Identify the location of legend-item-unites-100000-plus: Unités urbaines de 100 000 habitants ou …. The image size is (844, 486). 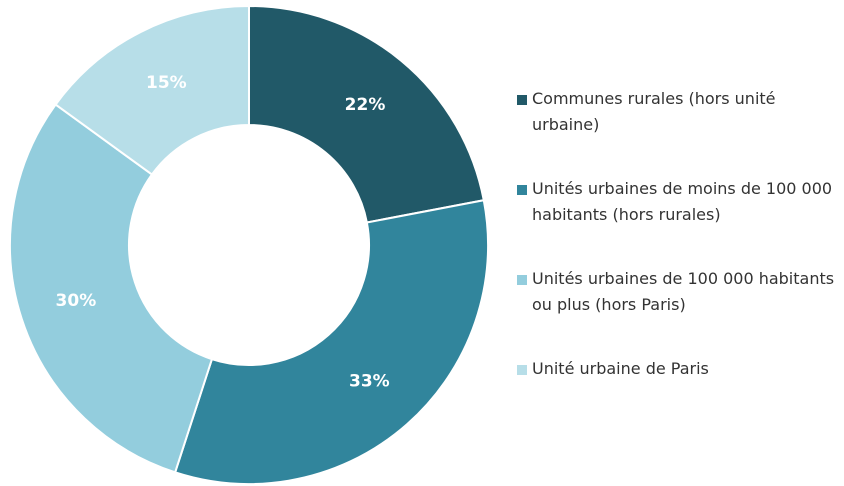
(677, 292).